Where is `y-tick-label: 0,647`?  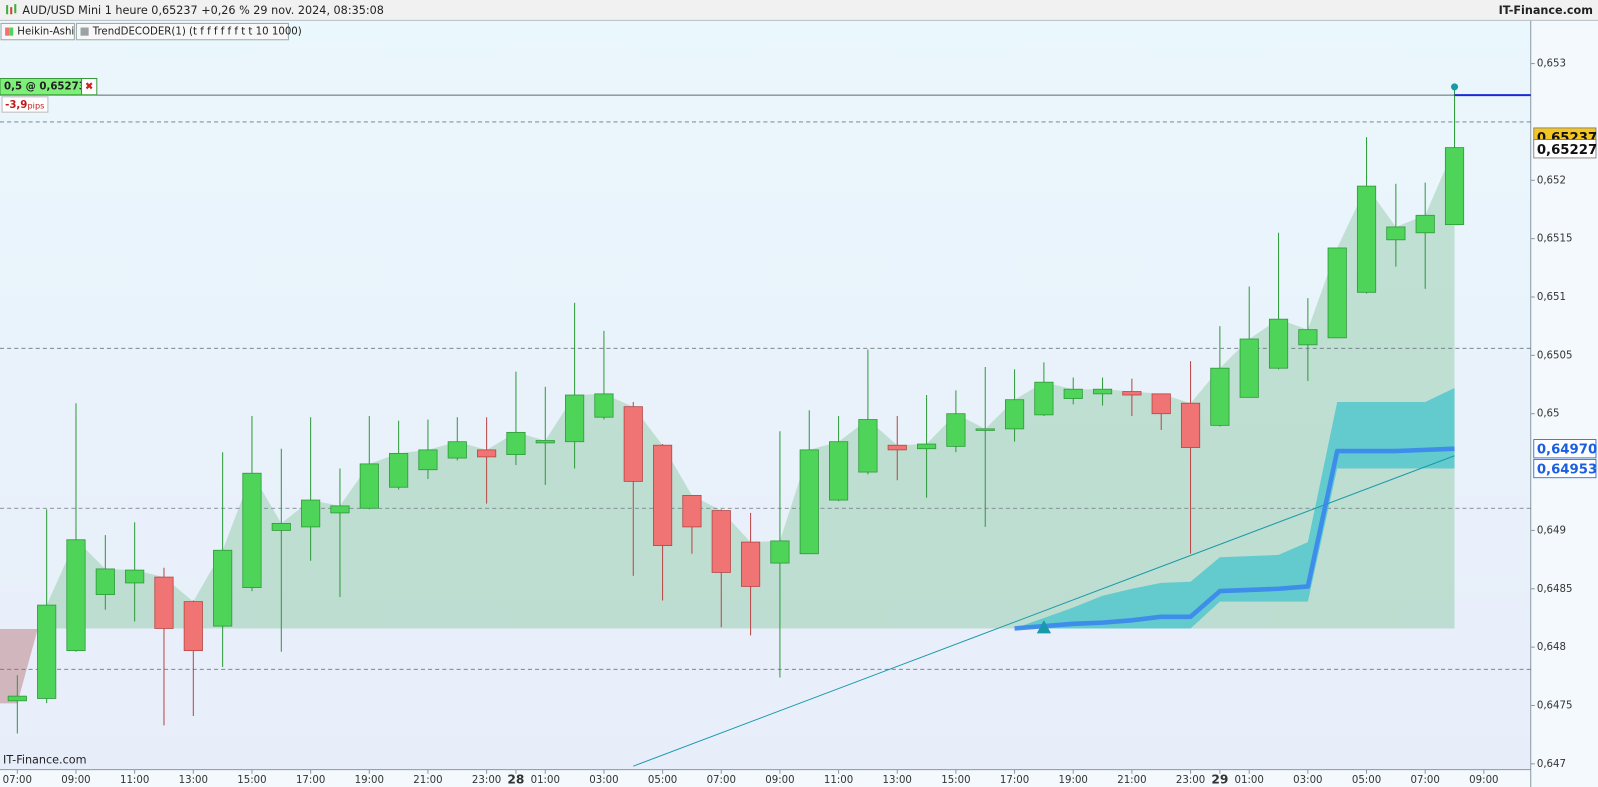 y-tick-label: 0,647 is located at coordinates (1551, 764).